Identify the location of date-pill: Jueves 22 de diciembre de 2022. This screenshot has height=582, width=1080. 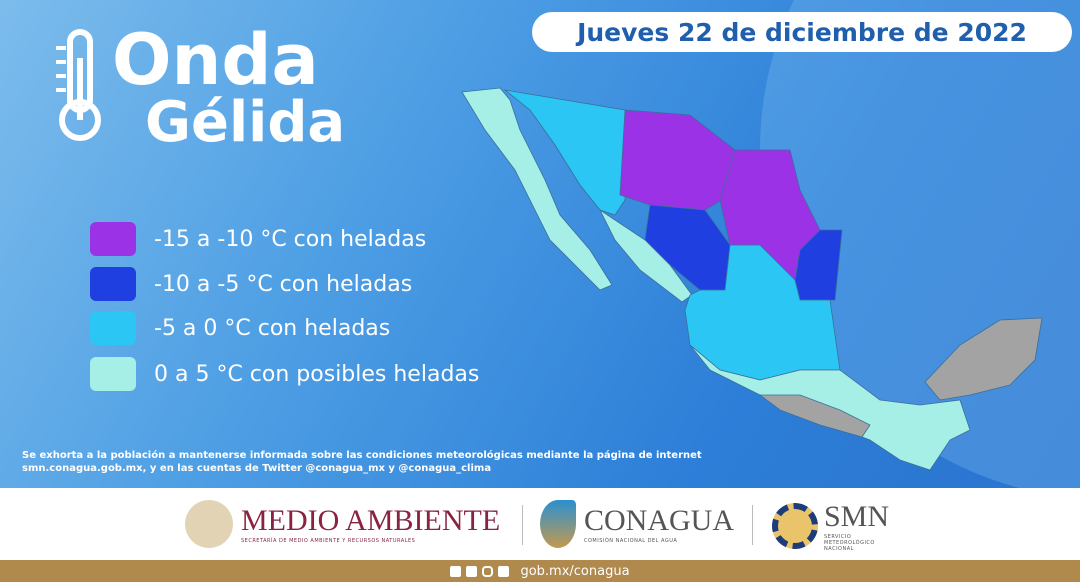
(802, 32).